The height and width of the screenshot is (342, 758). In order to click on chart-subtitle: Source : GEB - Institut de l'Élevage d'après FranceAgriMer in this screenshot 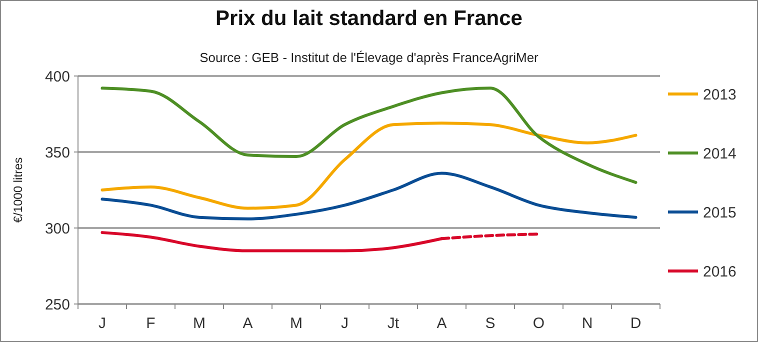, I will do `click(370, 57)`.